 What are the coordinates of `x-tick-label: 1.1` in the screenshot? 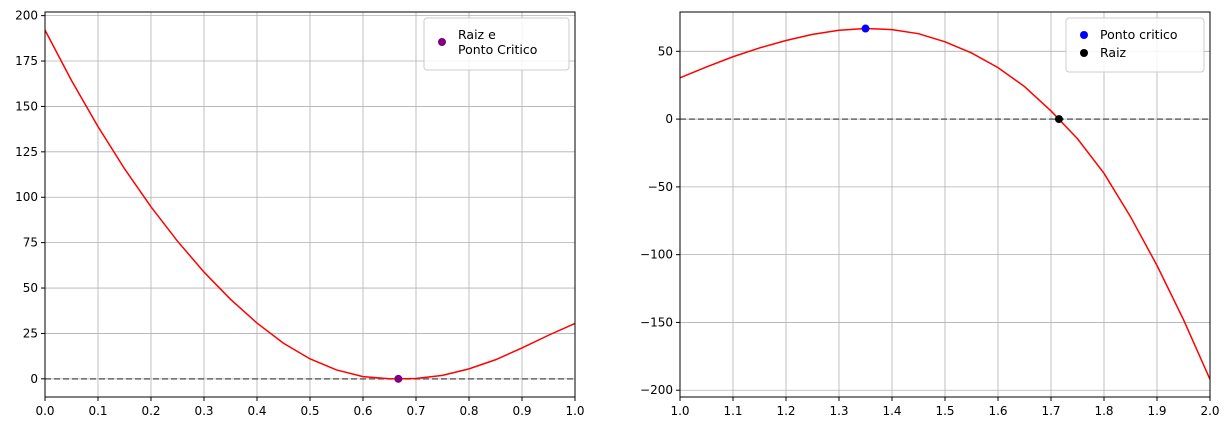 It's located at (732, 411).